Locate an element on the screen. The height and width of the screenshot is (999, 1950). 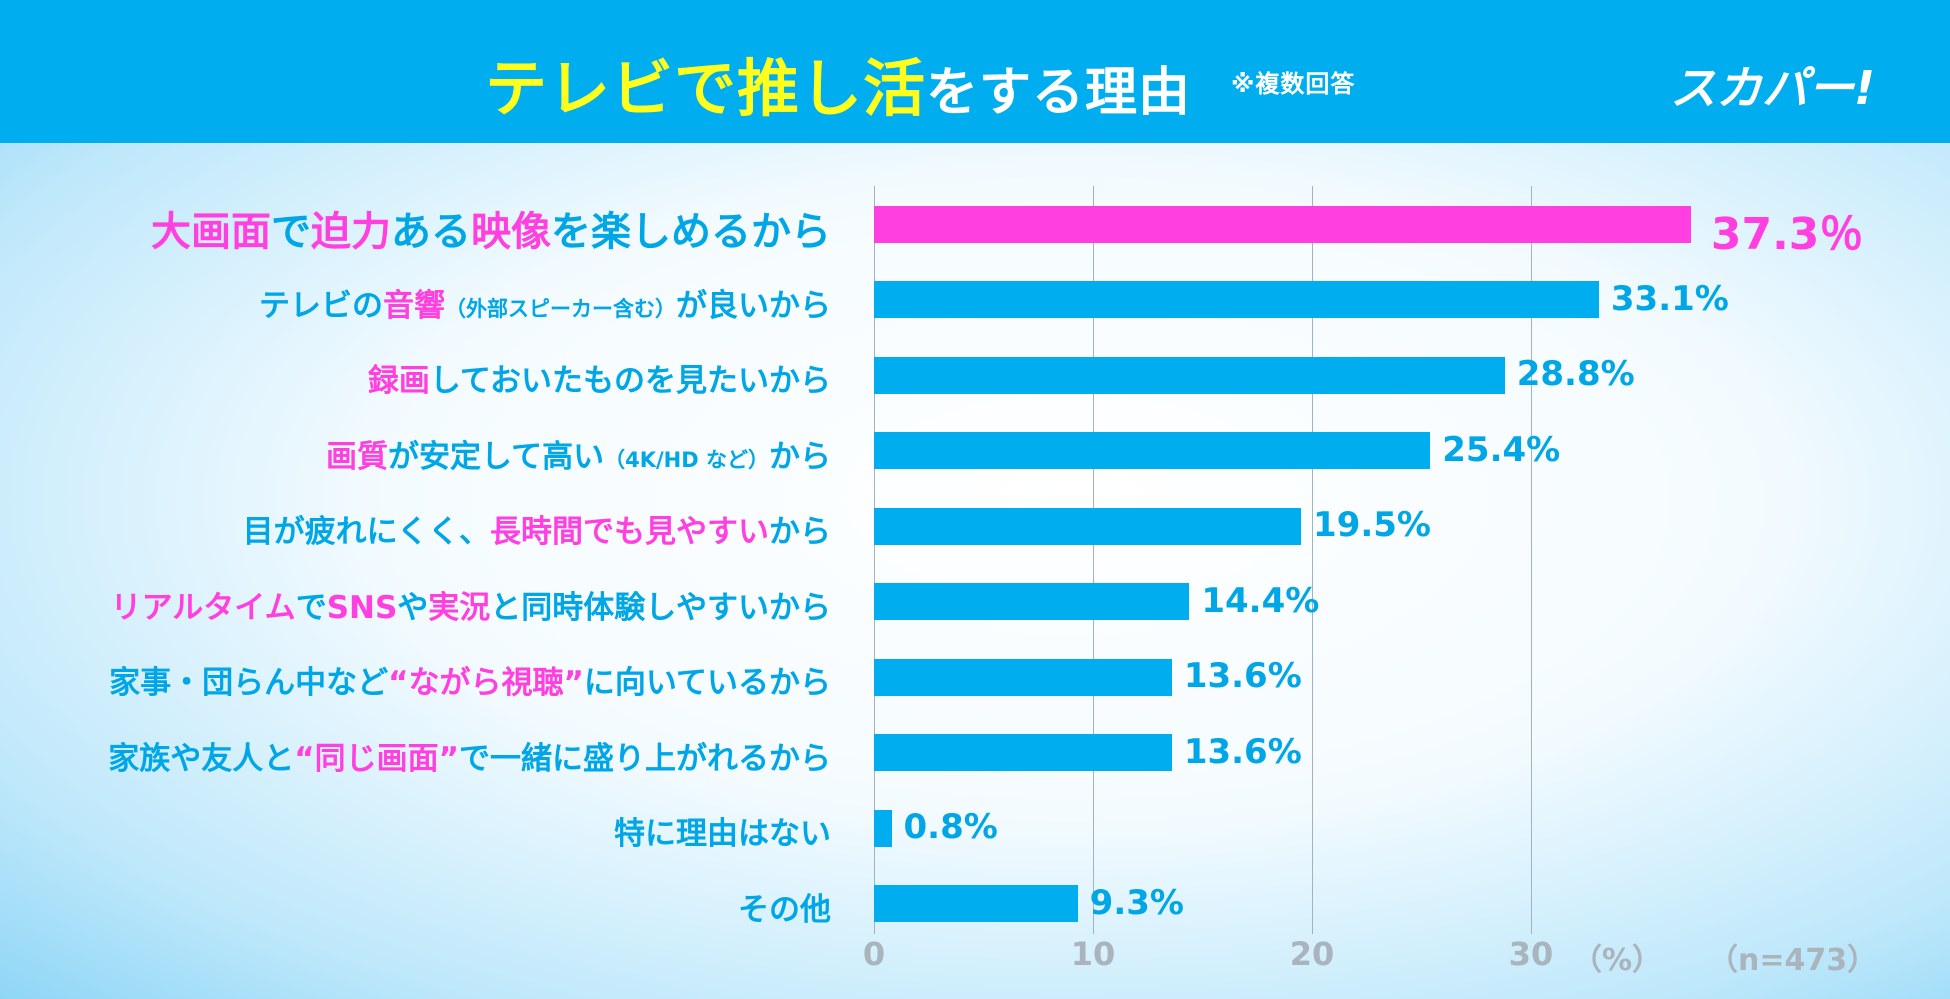
value-label: 9.3% is located at coordinates (1136, 902).